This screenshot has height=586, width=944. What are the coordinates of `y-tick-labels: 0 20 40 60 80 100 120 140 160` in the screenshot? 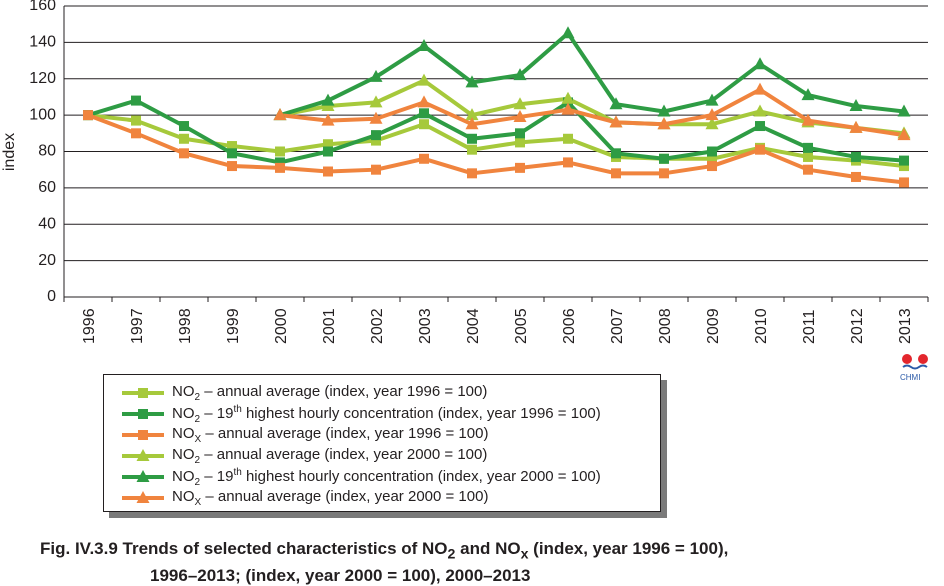 It's located at (42, 152).